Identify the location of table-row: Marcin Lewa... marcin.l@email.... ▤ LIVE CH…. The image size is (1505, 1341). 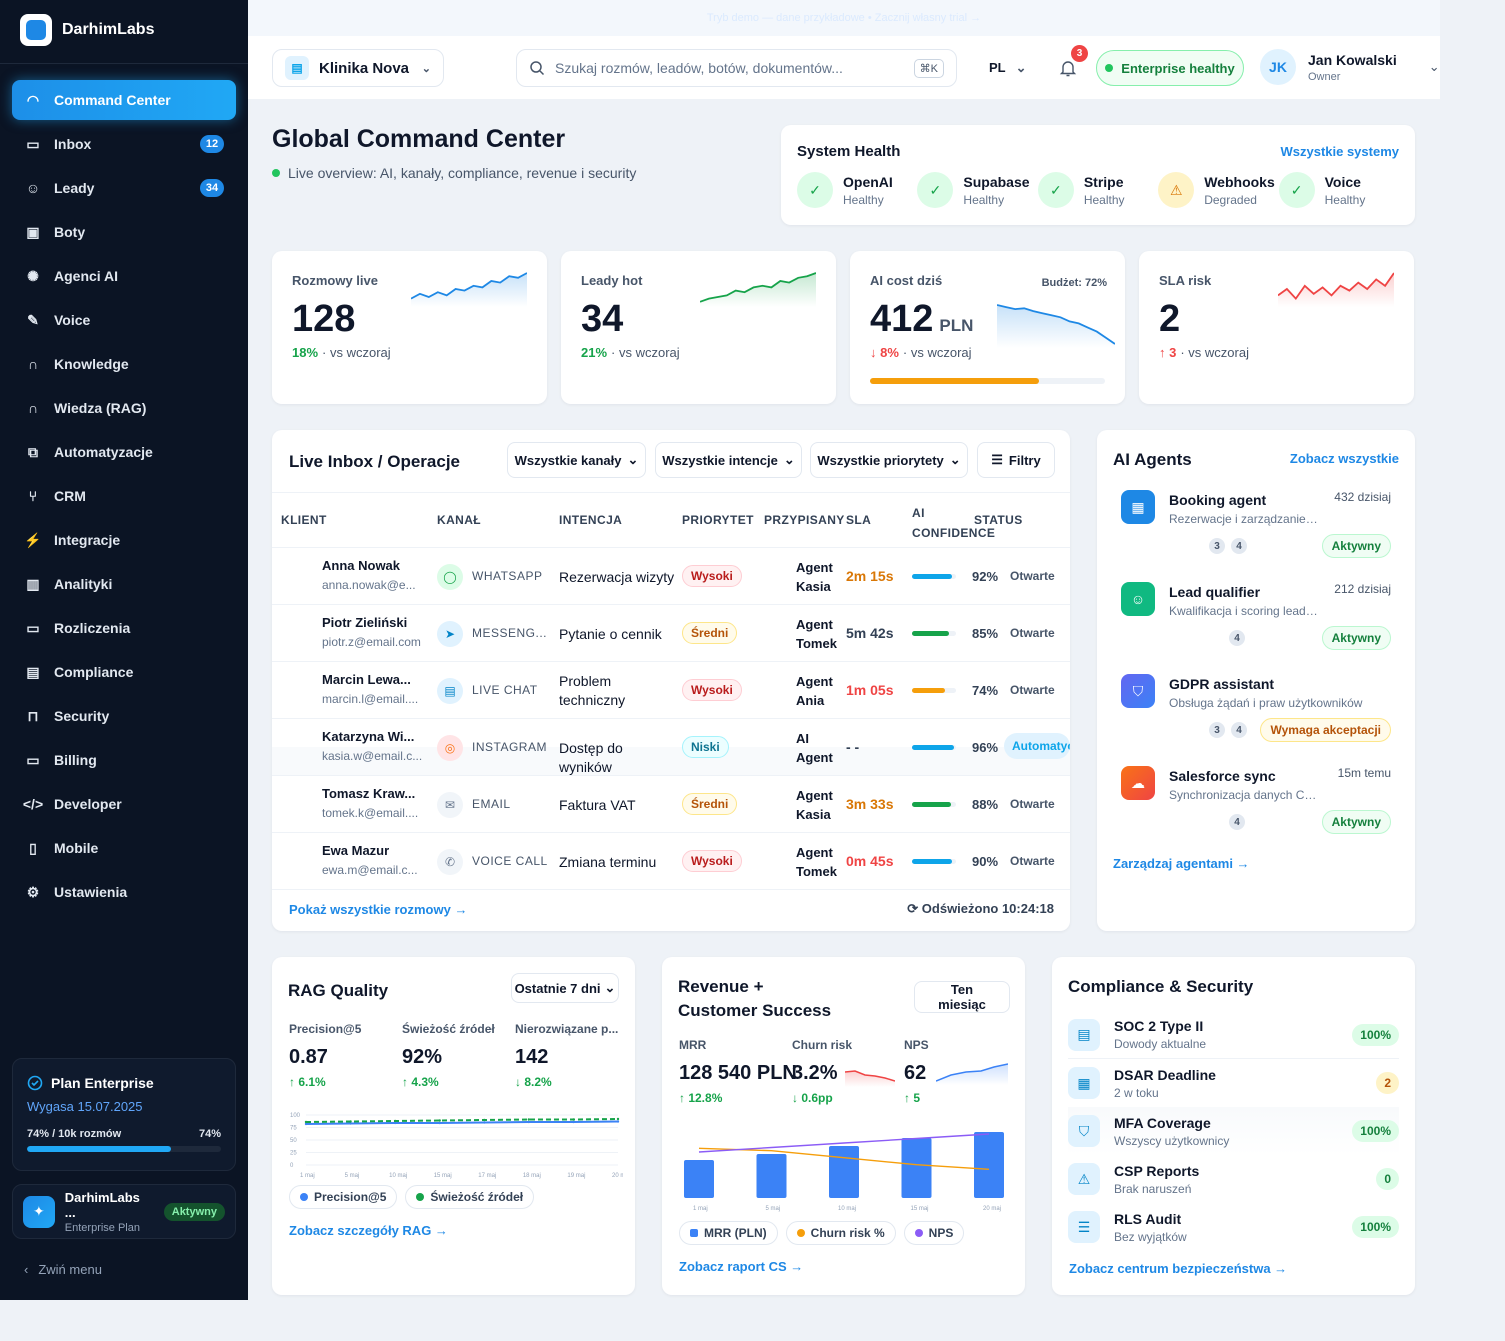
(671, 690).